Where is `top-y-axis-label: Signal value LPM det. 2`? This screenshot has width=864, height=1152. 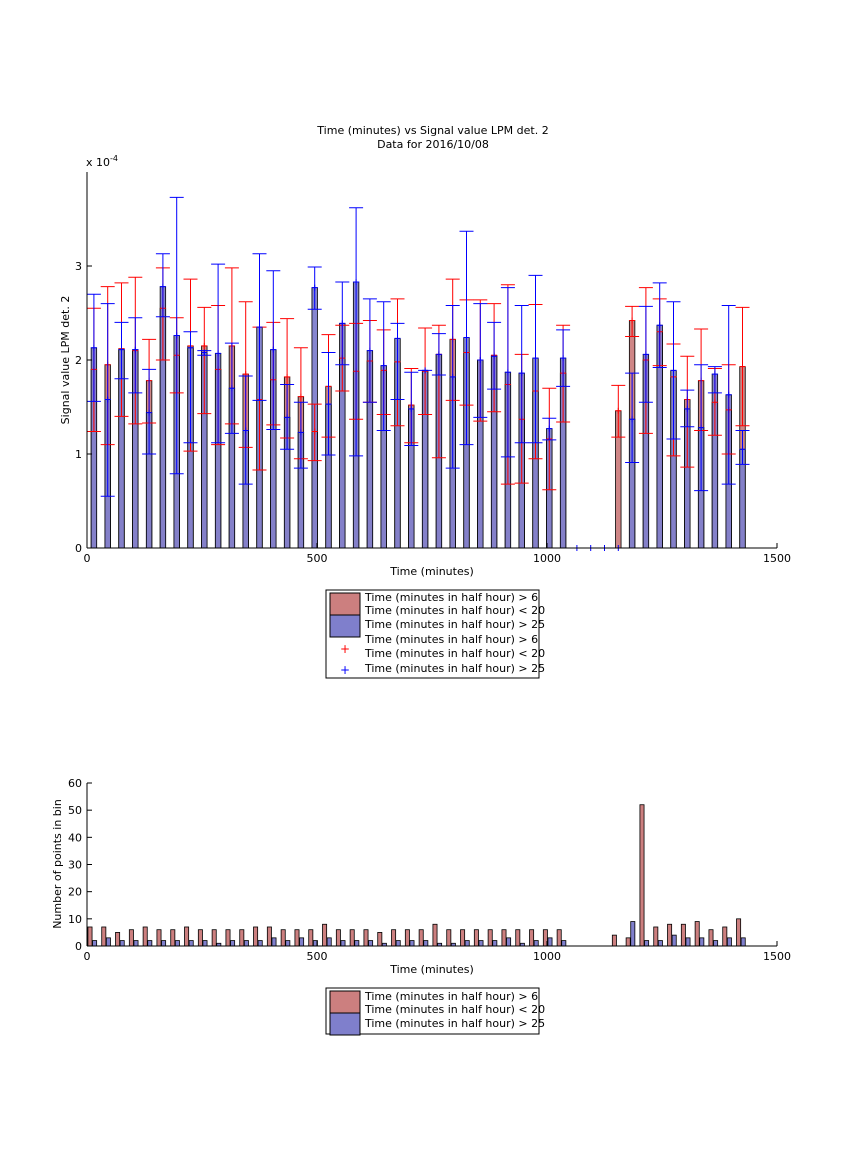 top-y-axis-label: Signal value LPM det. 2 is located at coordinates (65, 360).